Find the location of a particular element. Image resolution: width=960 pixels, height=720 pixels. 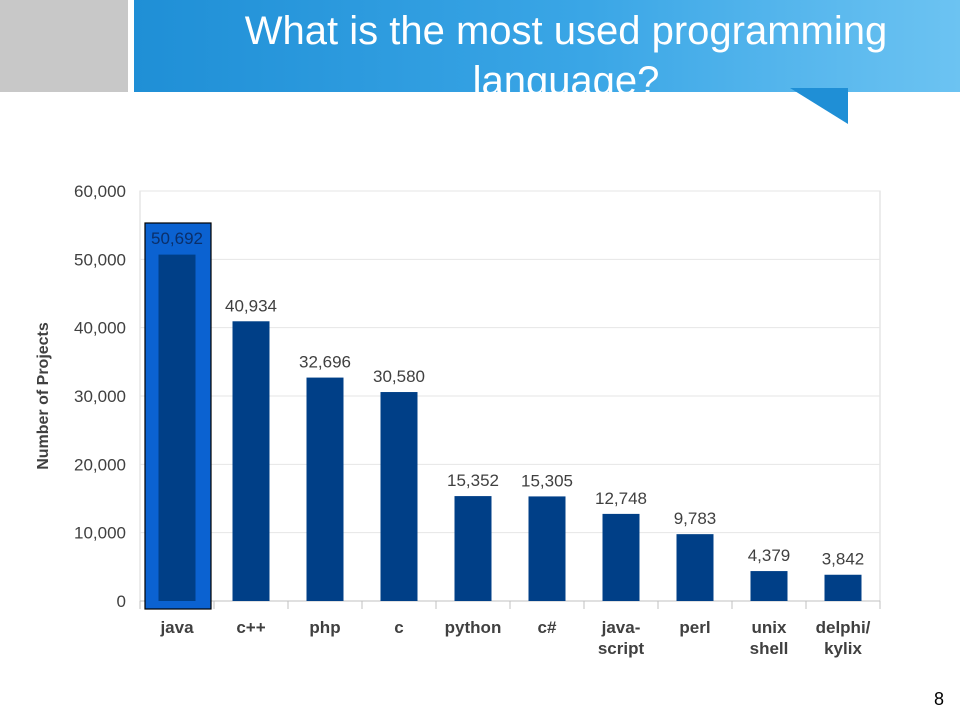

x-tick-label: python is located at coordinates (473, 627).